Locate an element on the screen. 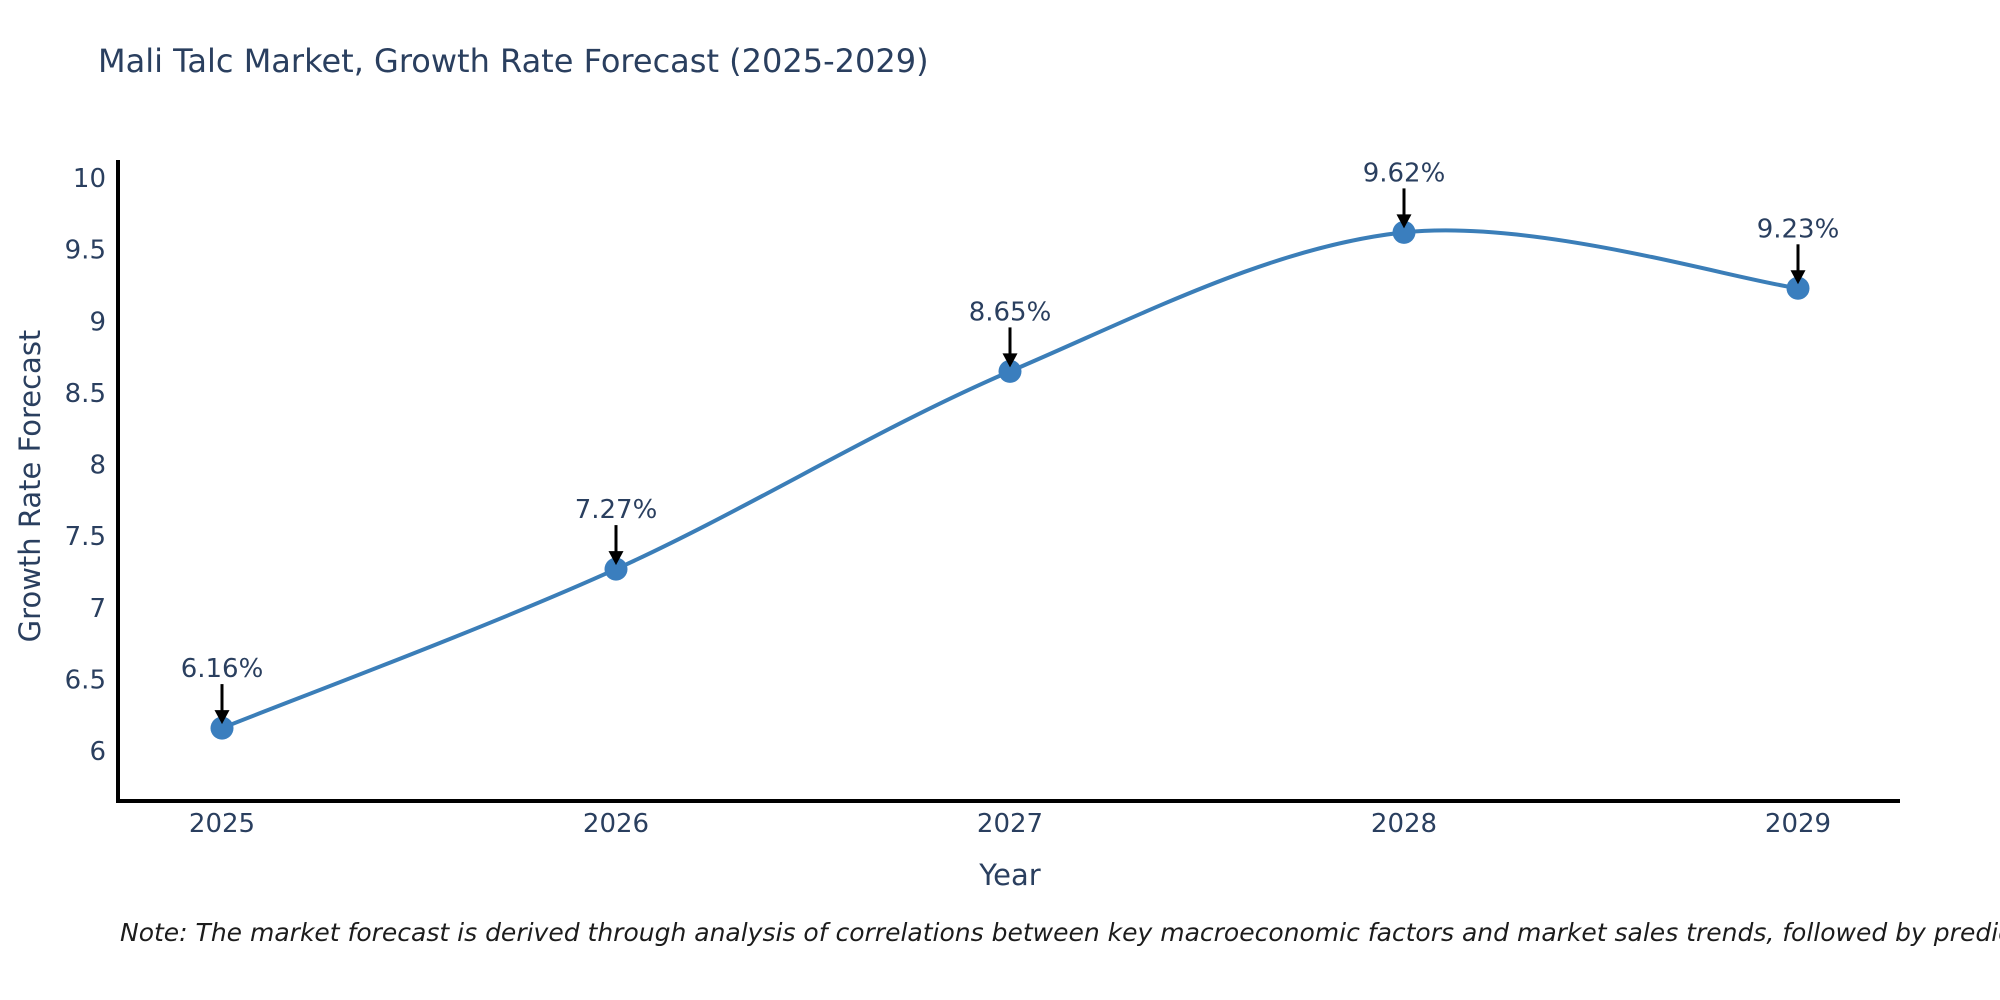 This screenshot has width=2000, height=1000. y-tick-label: 7 is located at coordinates (97, 609).